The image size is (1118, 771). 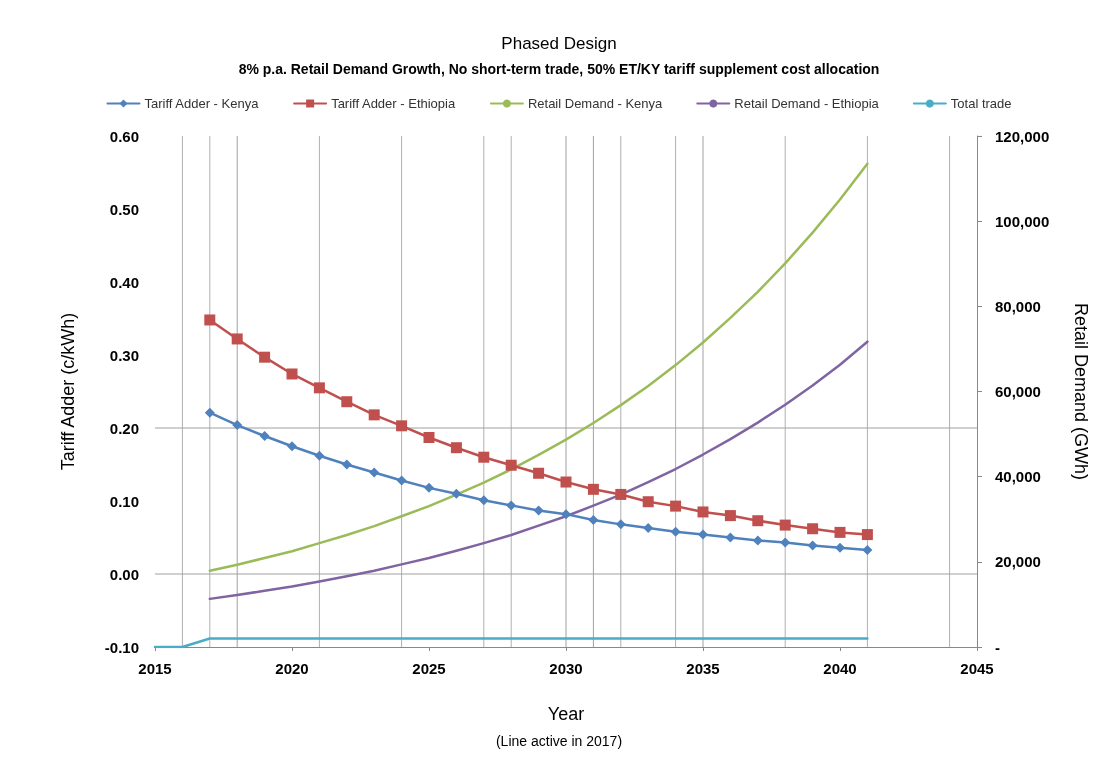 What do you see at coordinates (124, 428) in the screenshot?
I see `y-tick-label: 0.20` at bounding box center [124, 428].